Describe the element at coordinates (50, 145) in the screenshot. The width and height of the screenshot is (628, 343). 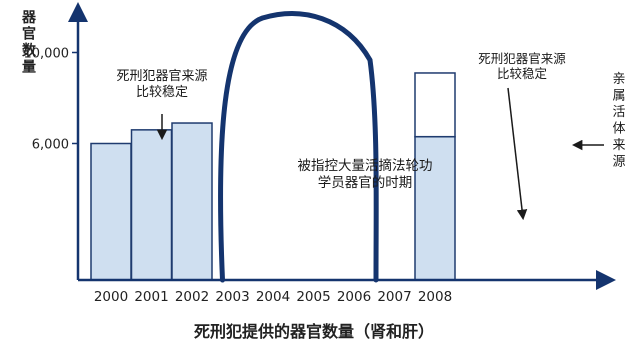
I see `y-tick-label: 6,000` at that location.